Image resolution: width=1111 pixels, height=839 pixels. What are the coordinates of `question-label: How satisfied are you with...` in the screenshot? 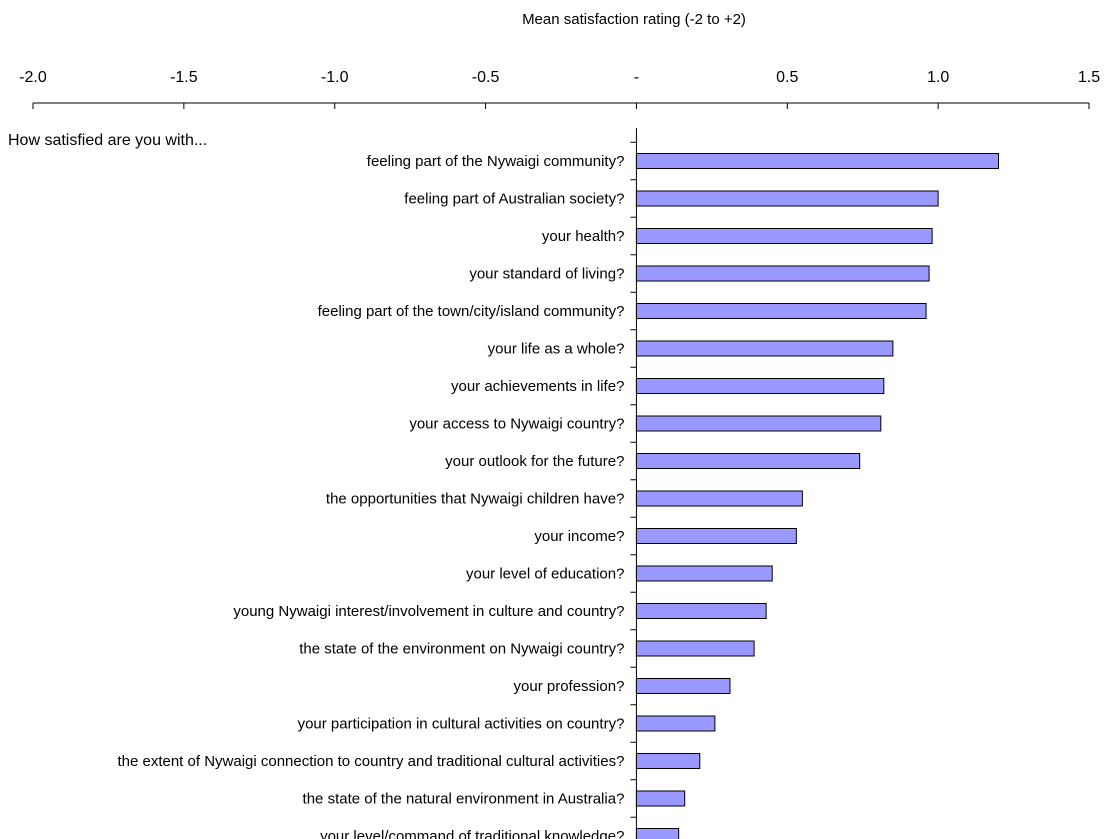 It's located at (107, 140).